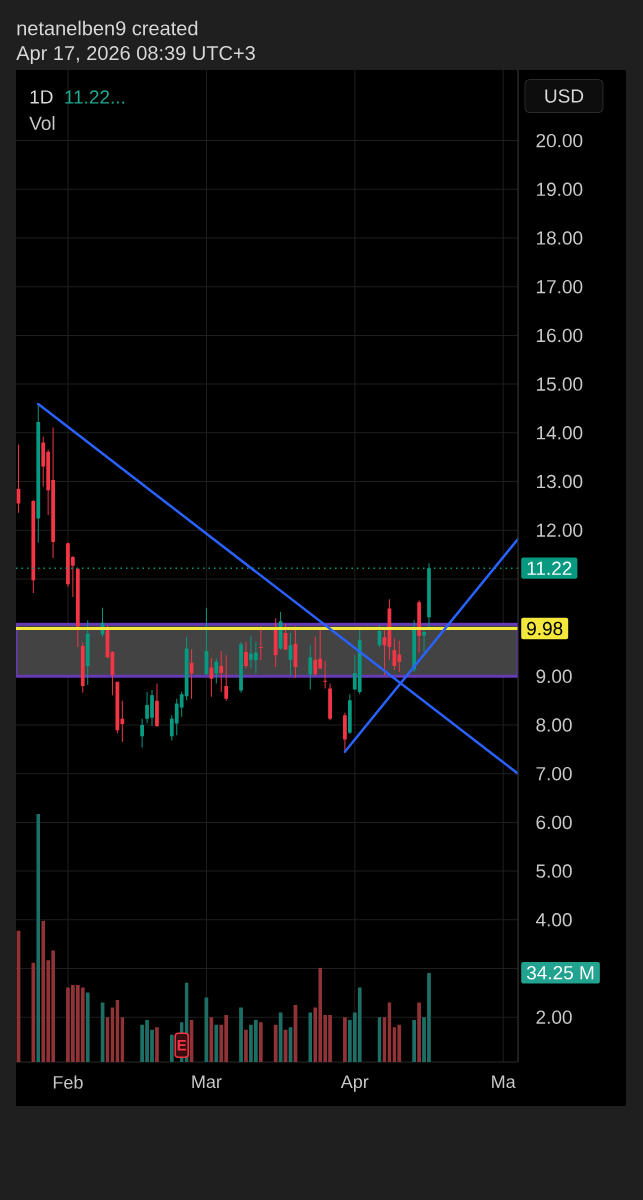 The image size is (643, 1200). I want to click on y-tick-label: 8.00, so click(554, 725).